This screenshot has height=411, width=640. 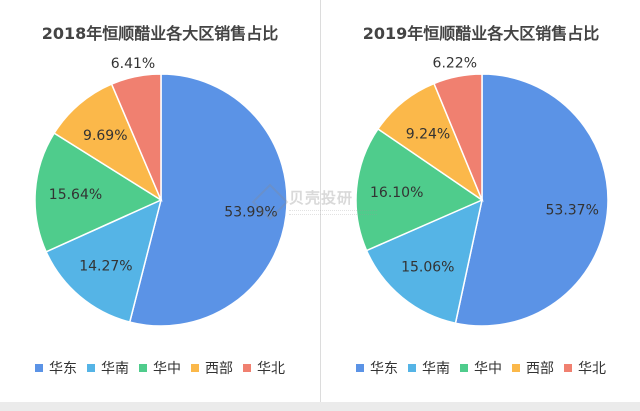 What do you see at coordinates (160, 33) in the screenshot?
I see `chart-title: 2018年恒顺醋业各大区销售占比` at bounding box center [160, 33].